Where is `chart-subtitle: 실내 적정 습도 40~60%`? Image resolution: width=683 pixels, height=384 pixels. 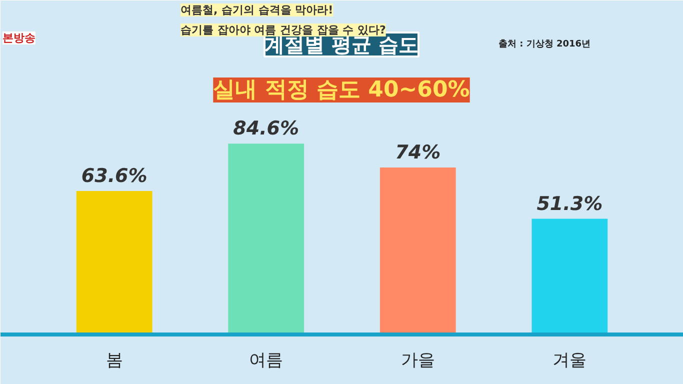
chart-subtitle: 실내 적정 습도 40~60% is located at coordinates (341, 90).